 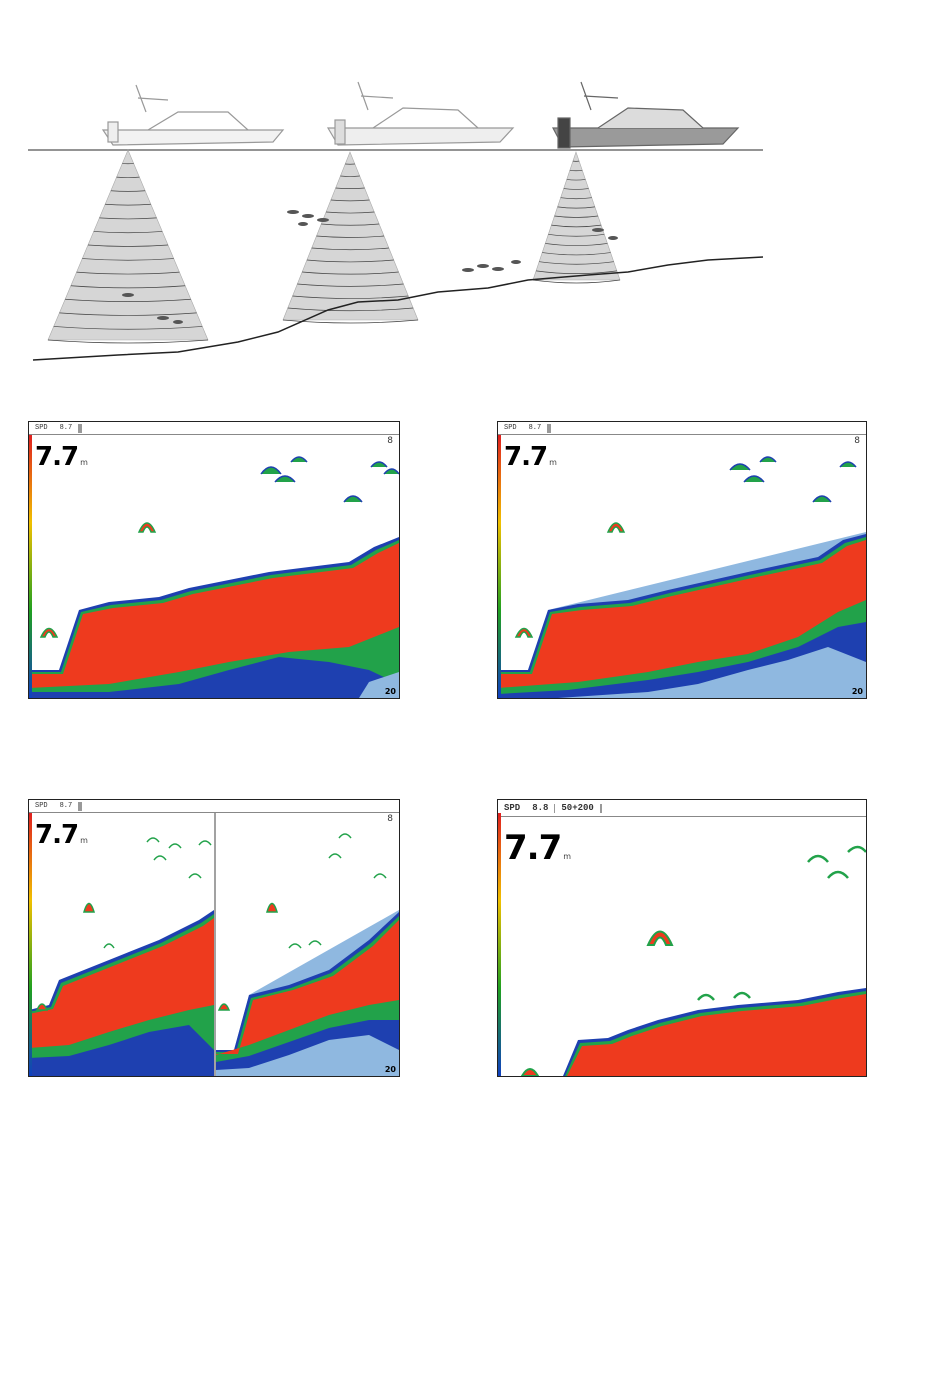 What do you see at coordinates (577, 808) in the screenshot?
I see `zoom-range: 50+200` at bounding box center [577, 808].